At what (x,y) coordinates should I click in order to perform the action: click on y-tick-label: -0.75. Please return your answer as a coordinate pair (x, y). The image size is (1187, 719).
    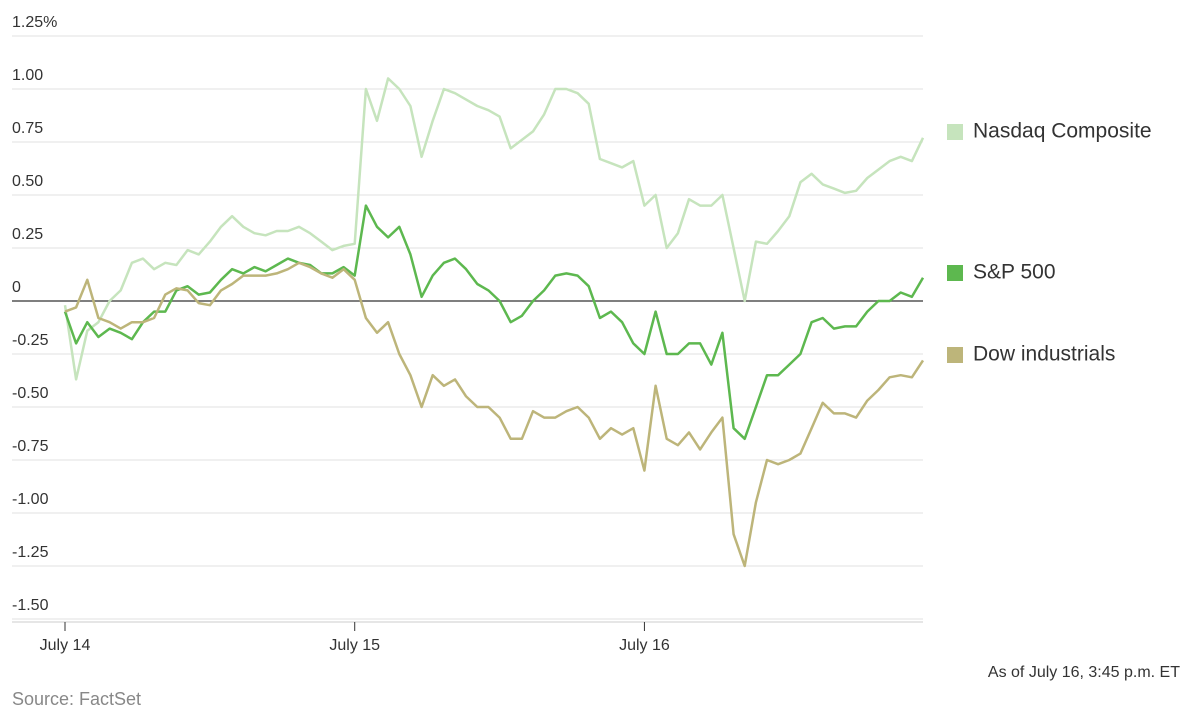
    Looking at the image, I should click on (30, 446).